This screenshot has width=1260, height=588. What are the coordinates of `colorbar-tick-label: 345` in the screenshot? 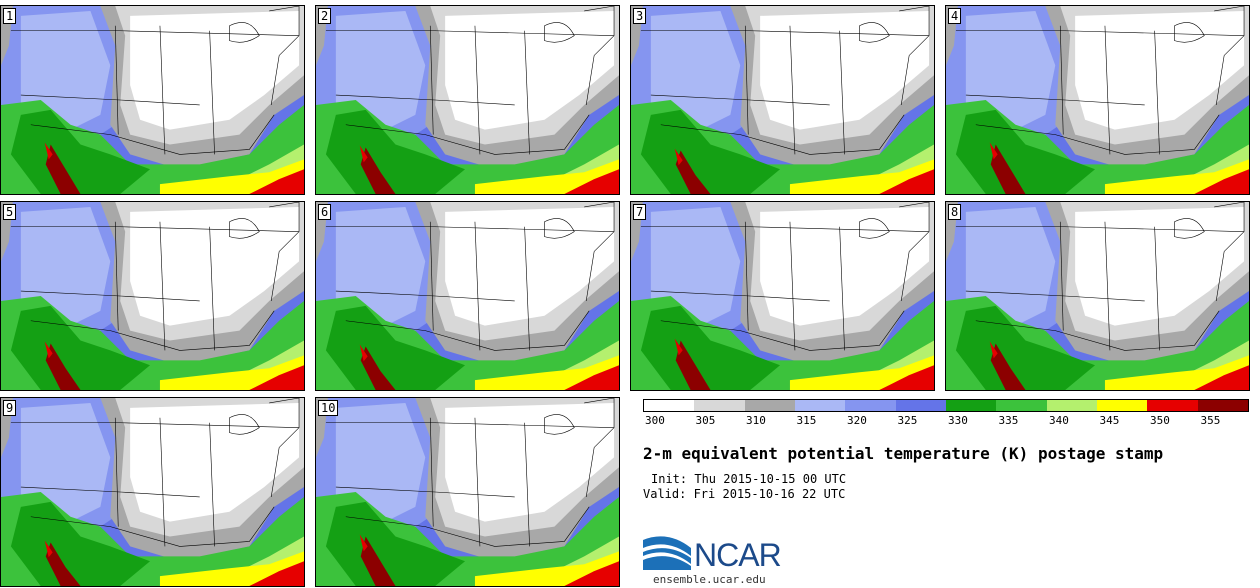 It's located at (1109, 420).